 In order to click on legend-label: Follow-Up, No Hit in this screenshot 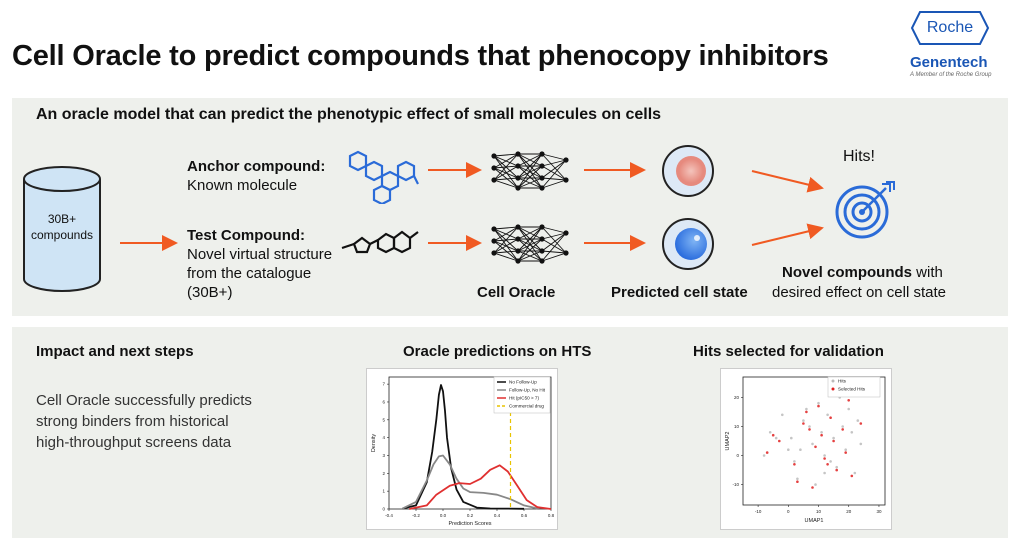, I will do `click(527, 390)`.